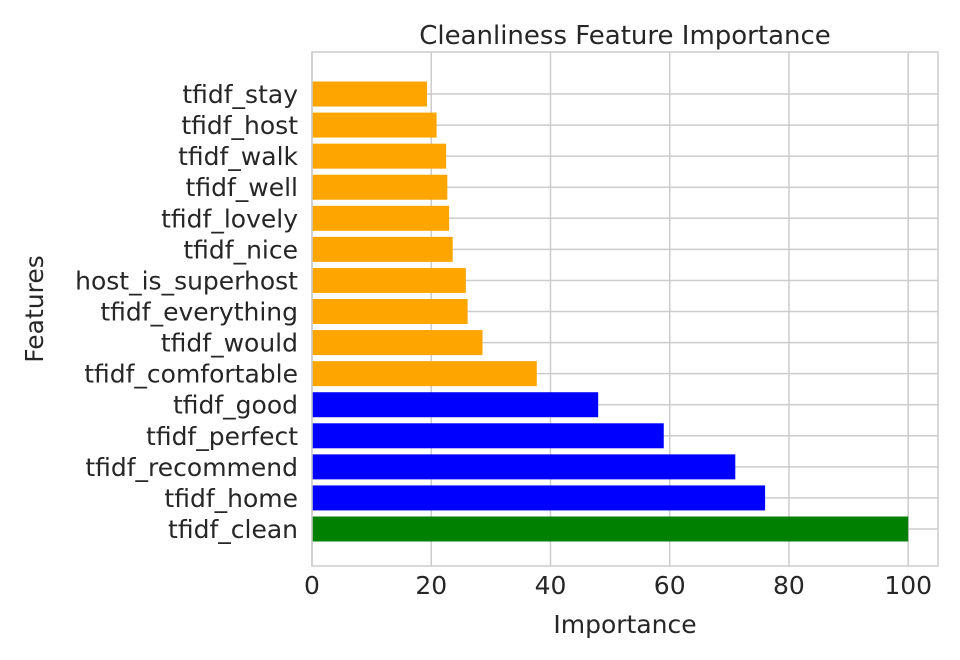 This screenshot has height=660, width=960. Describe the element at coordinates (424, 374) in the screenshot. I see `bar-tfidf-comfortable` at that location.